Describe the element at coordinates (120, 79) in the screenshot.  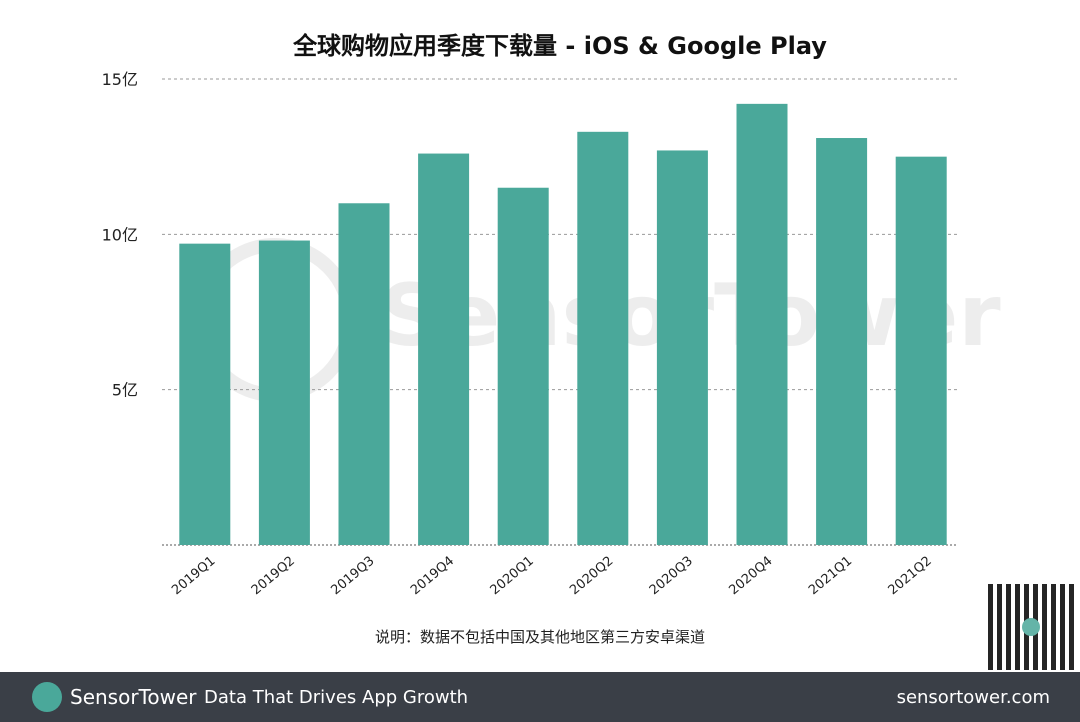
I see `y-tick-label: 15亿` at that location.